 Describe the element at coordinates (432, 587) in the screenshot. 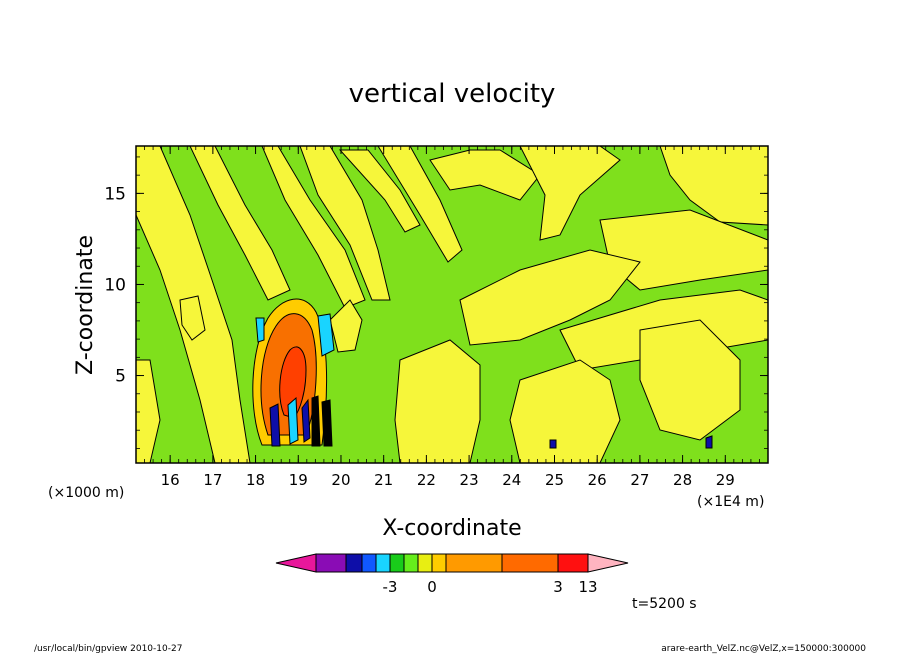

I see `colorbar-label: 0` at that location.